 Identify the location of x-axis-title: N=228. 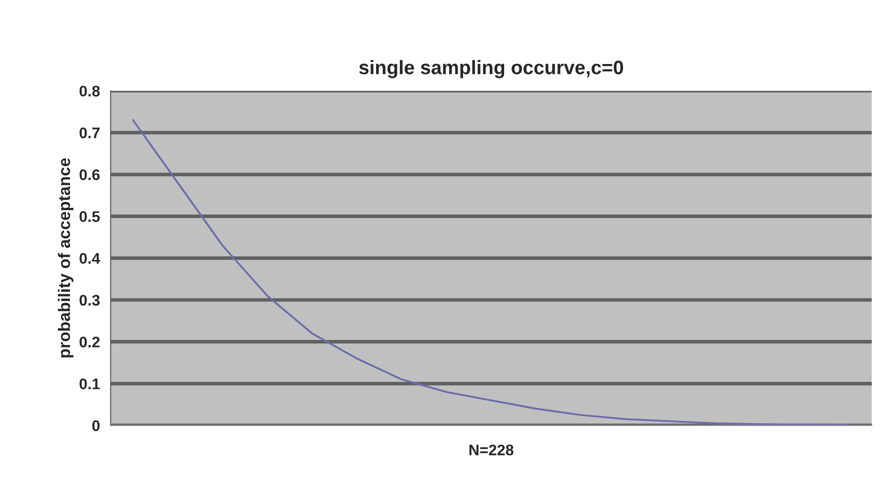
(491, 450).